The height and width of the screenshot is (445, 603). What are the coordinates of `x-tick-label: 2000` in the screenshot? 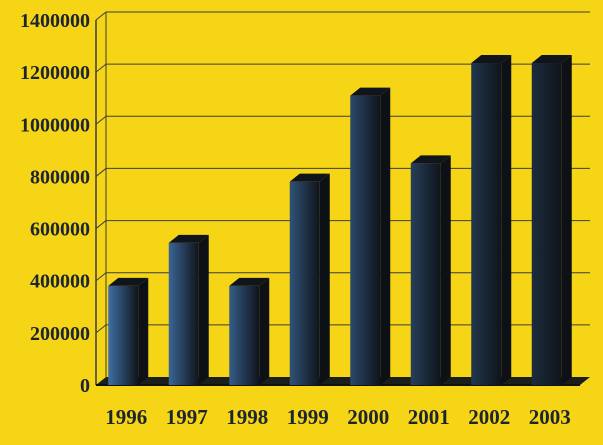 It's located at (368, 417).